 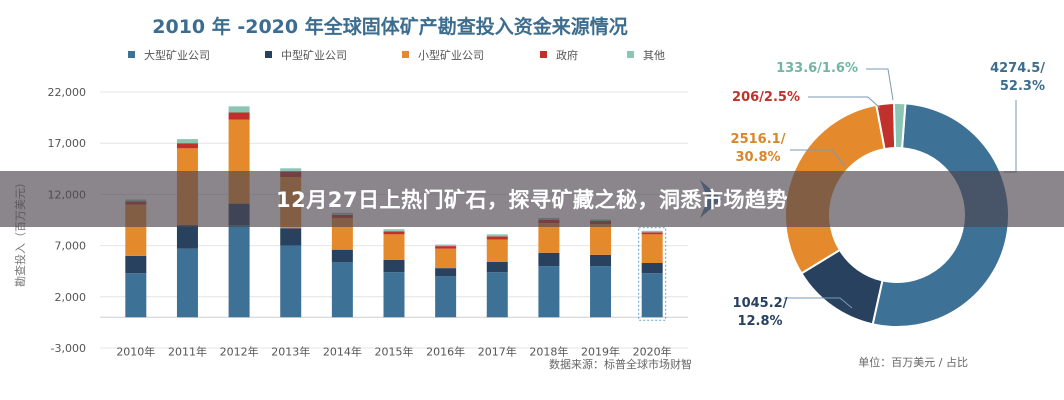 I want to click on donut-label-line: 52.3%, so click(x=1022, y=86).